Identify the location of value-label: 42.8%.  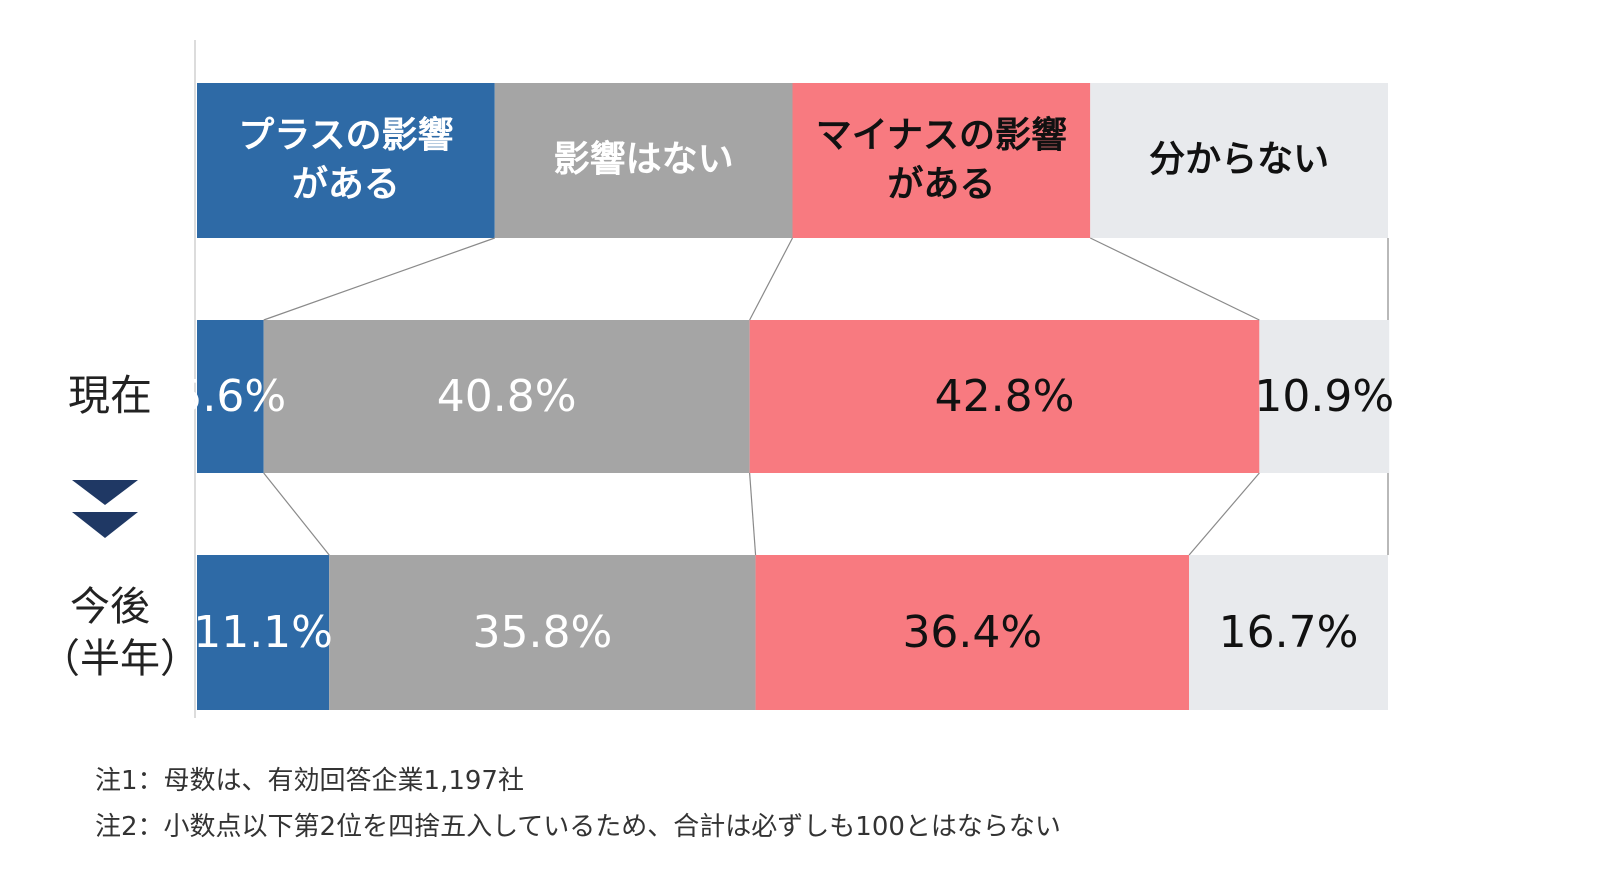
(1004, 396).